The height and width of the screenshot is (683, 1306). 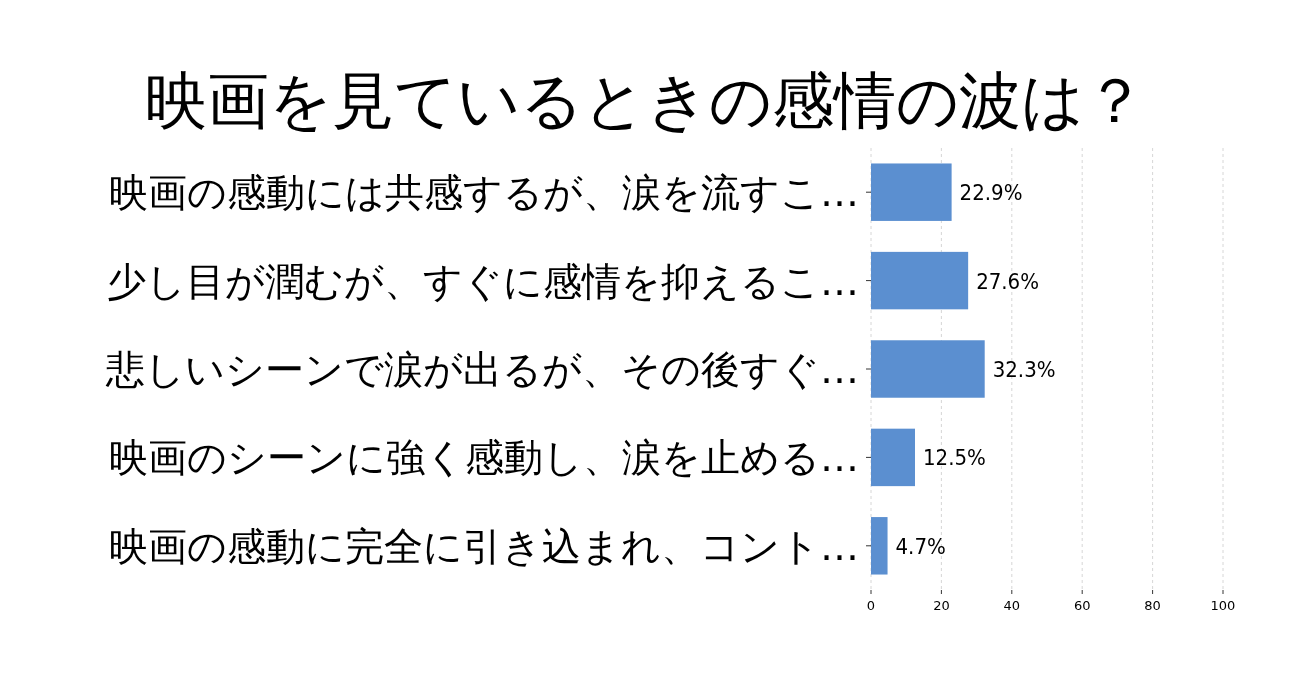 I want to click on data-label: 32.3%, so click(x=1024, y=369).